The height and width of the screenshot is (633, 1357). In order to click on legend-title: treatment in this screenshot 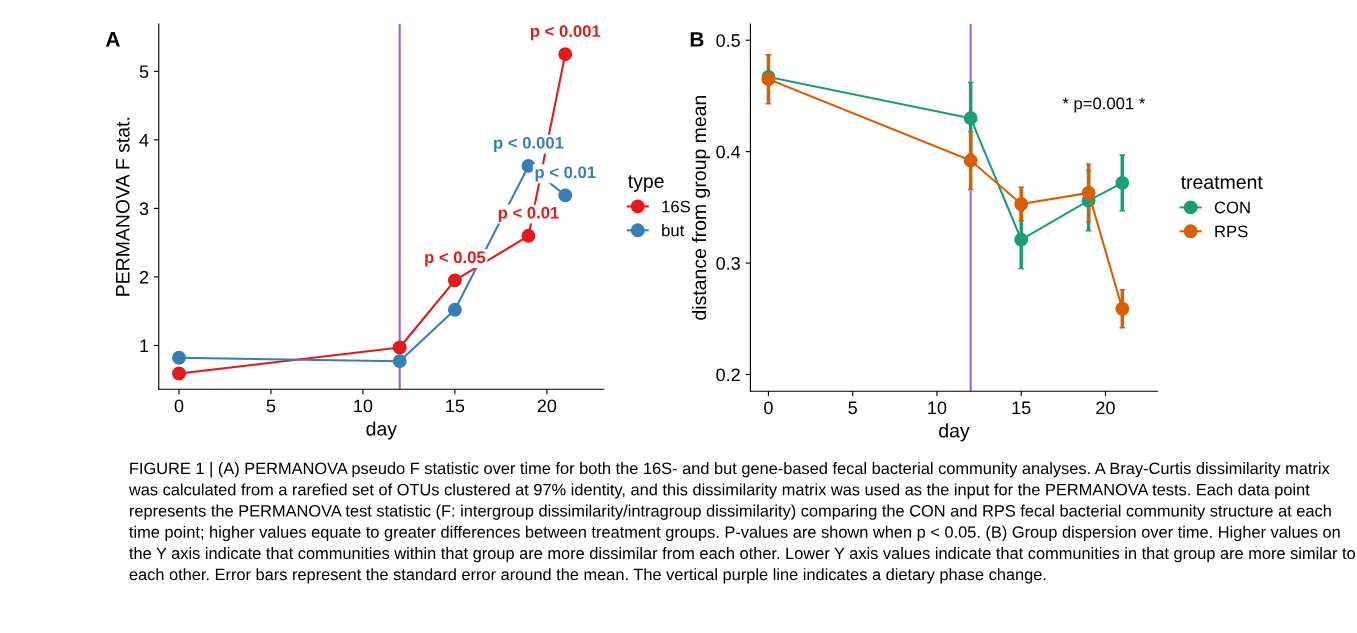, I will do `click(1221, 182)`.